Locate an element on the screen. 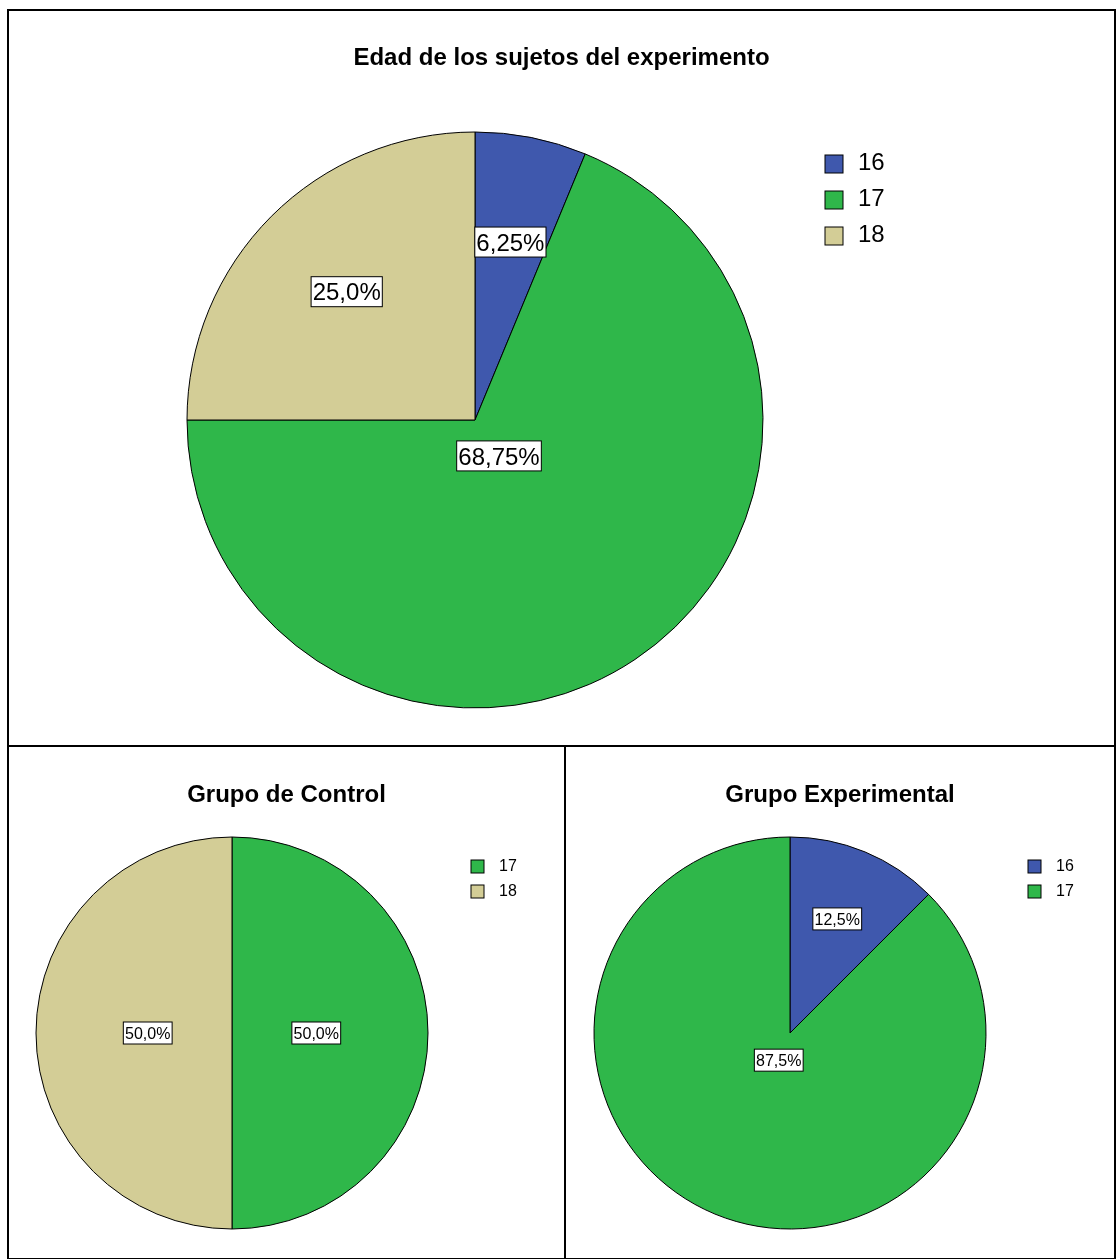  data-label: 68,75% is located at coordinates (499, 456).